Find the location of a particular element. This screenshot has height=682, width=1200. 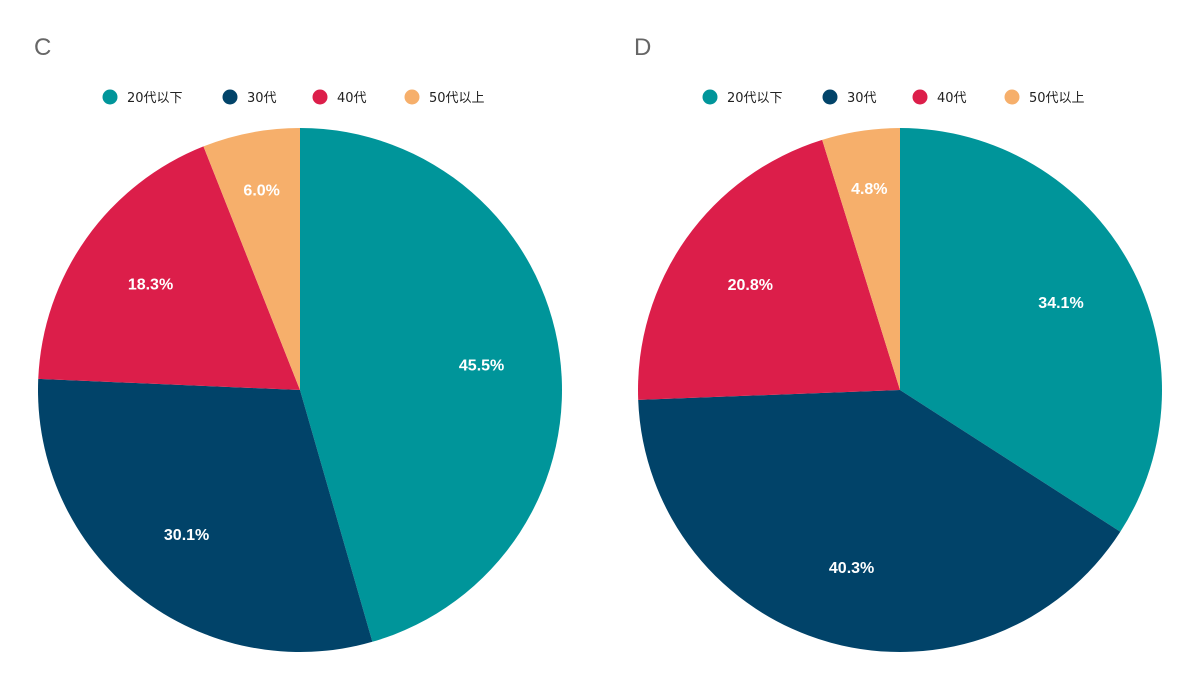

pie-slice-20s-under is located at coordinates (1031, 330).